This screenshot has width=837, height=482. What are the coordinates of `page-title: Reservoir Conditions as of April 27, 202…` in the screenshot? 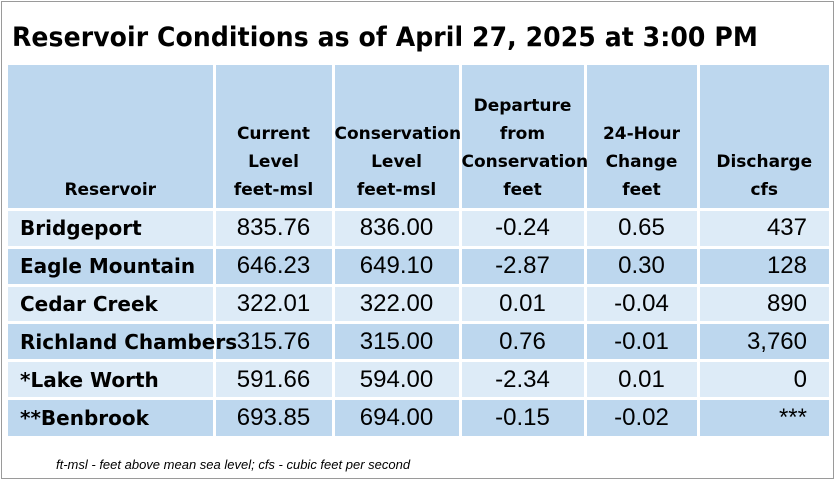 It's located at (385, 37).